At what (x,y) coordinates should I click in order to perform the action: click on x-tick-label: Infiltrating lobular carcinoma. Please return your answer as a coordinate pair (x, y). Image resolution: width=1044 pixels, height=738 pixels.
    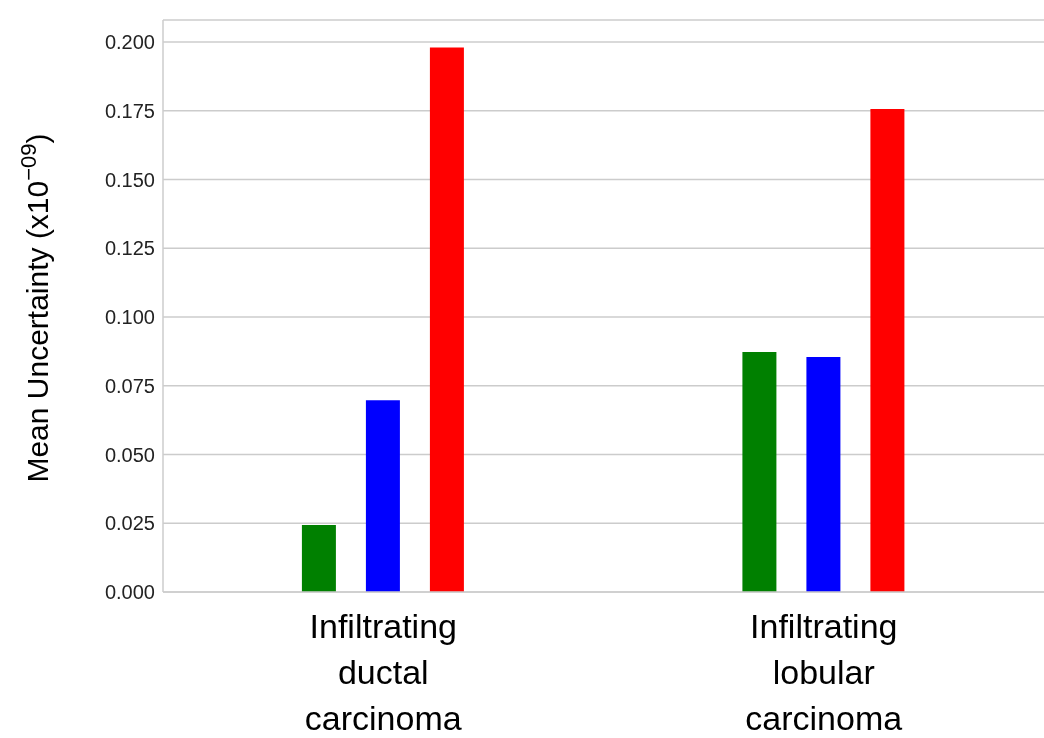
    Looking at the image, I should click on (824, 672).